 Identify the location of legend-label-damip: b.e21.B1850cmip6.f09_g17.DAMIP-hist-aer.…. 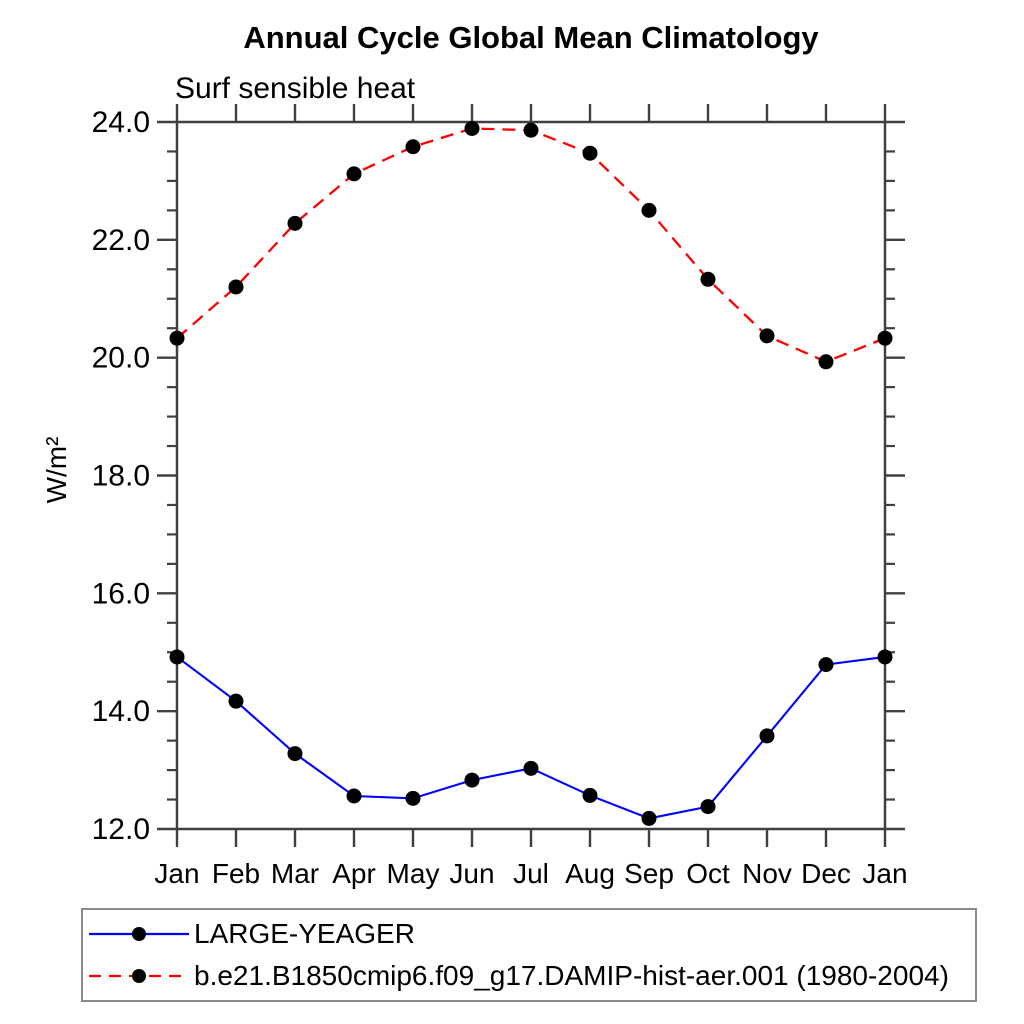
(571, 975).